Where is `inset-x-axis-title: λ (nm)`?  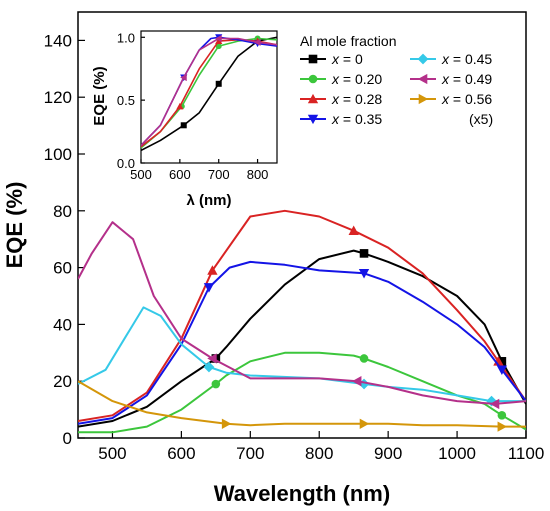
inset-x-axis-title: λ (nm) is located at coordinates (209, 200).